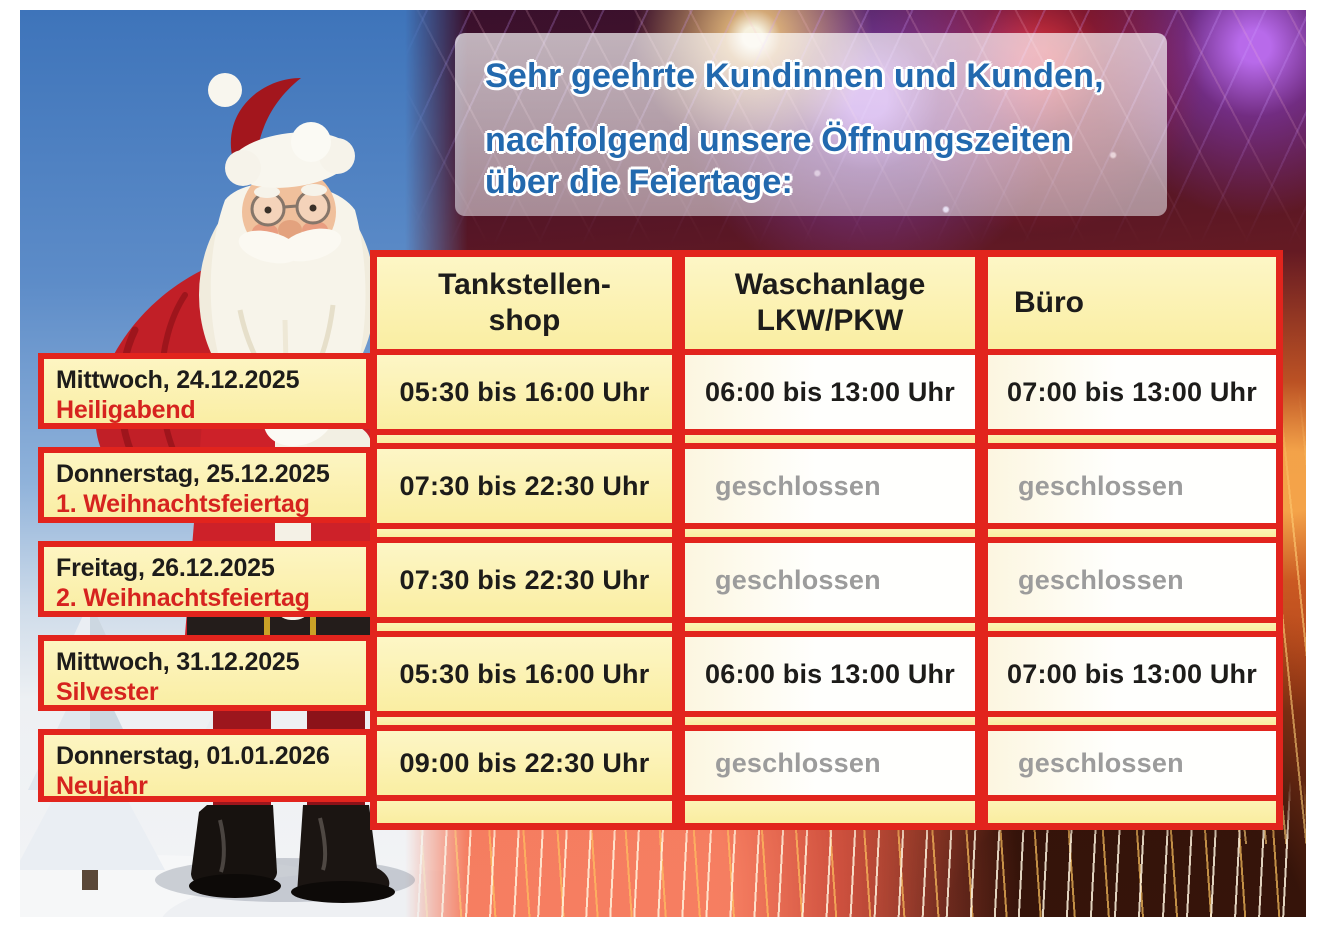  I want to click on date-box-row-5: Donnerstag, 01.01.2026 Neujahr, so click(205, 765).